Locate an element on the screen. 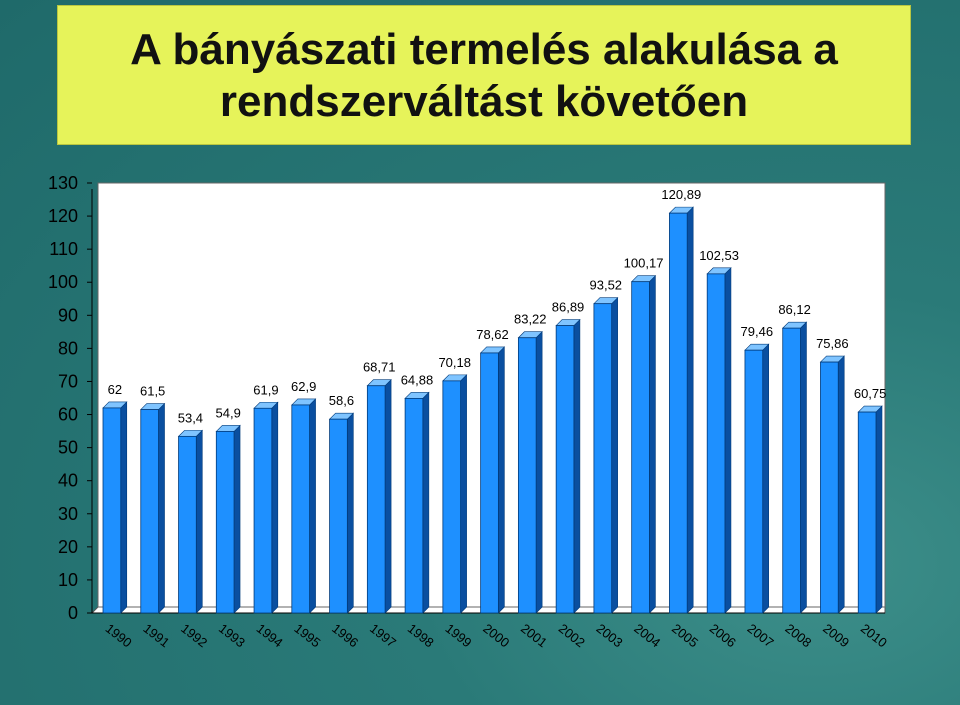 The height and width of the screenshot is (705, 960). x-tick-label-1997: 1997 is located at coordinates (383, 636).